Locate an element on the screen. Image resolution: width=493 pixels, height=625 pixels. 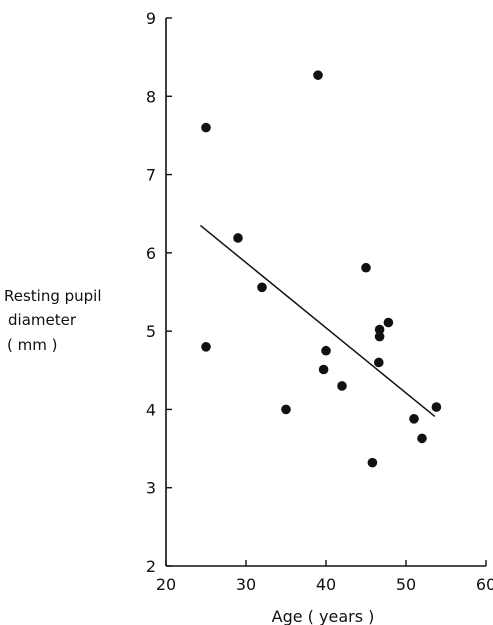
y-tick-label: 8 is located at coordinates (151, 96).